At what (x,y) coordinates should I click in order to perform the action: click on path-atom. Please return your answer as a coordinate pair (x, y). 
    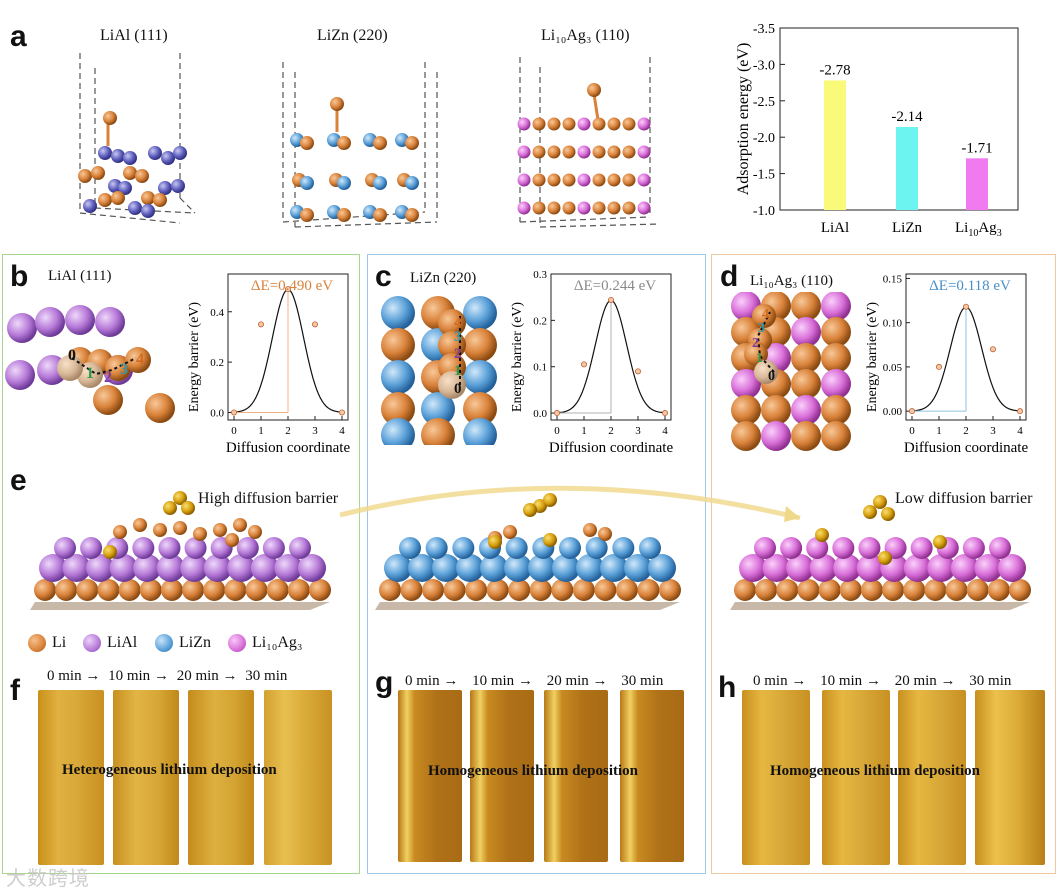
    Looking at the image, I should click on (138, 360).